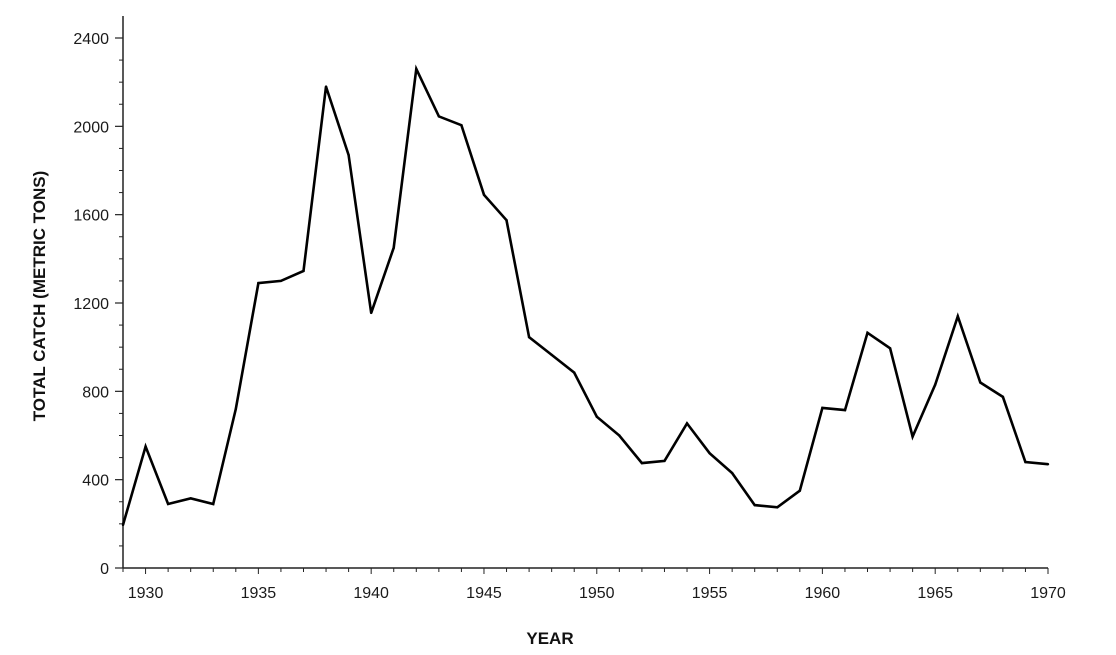 The height and width of the screenshot is (655, 1116). Describe the element at coordinates (935, 593) in the screenshot. I see `x-tick-label: 1965` at that location.